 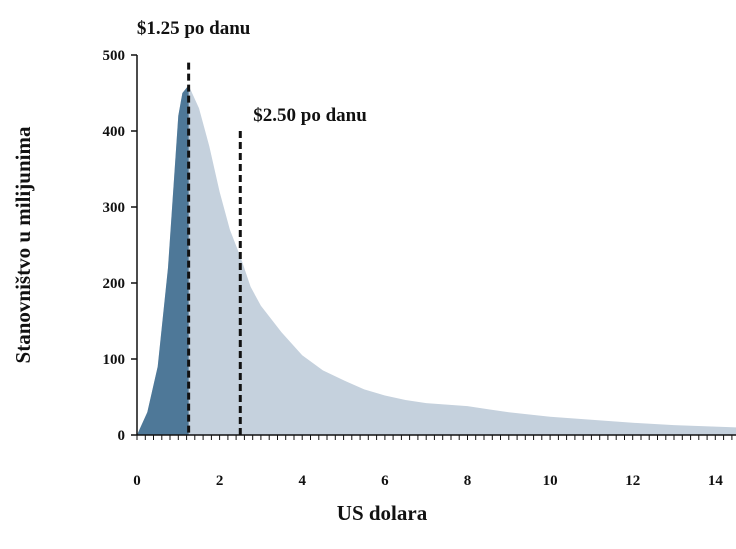 What do you see at coordinates (120, 246) in the screenshot?
I see `y-axis-ticks: 0 100 200 300 400 500` at bounding box center [120, 246].